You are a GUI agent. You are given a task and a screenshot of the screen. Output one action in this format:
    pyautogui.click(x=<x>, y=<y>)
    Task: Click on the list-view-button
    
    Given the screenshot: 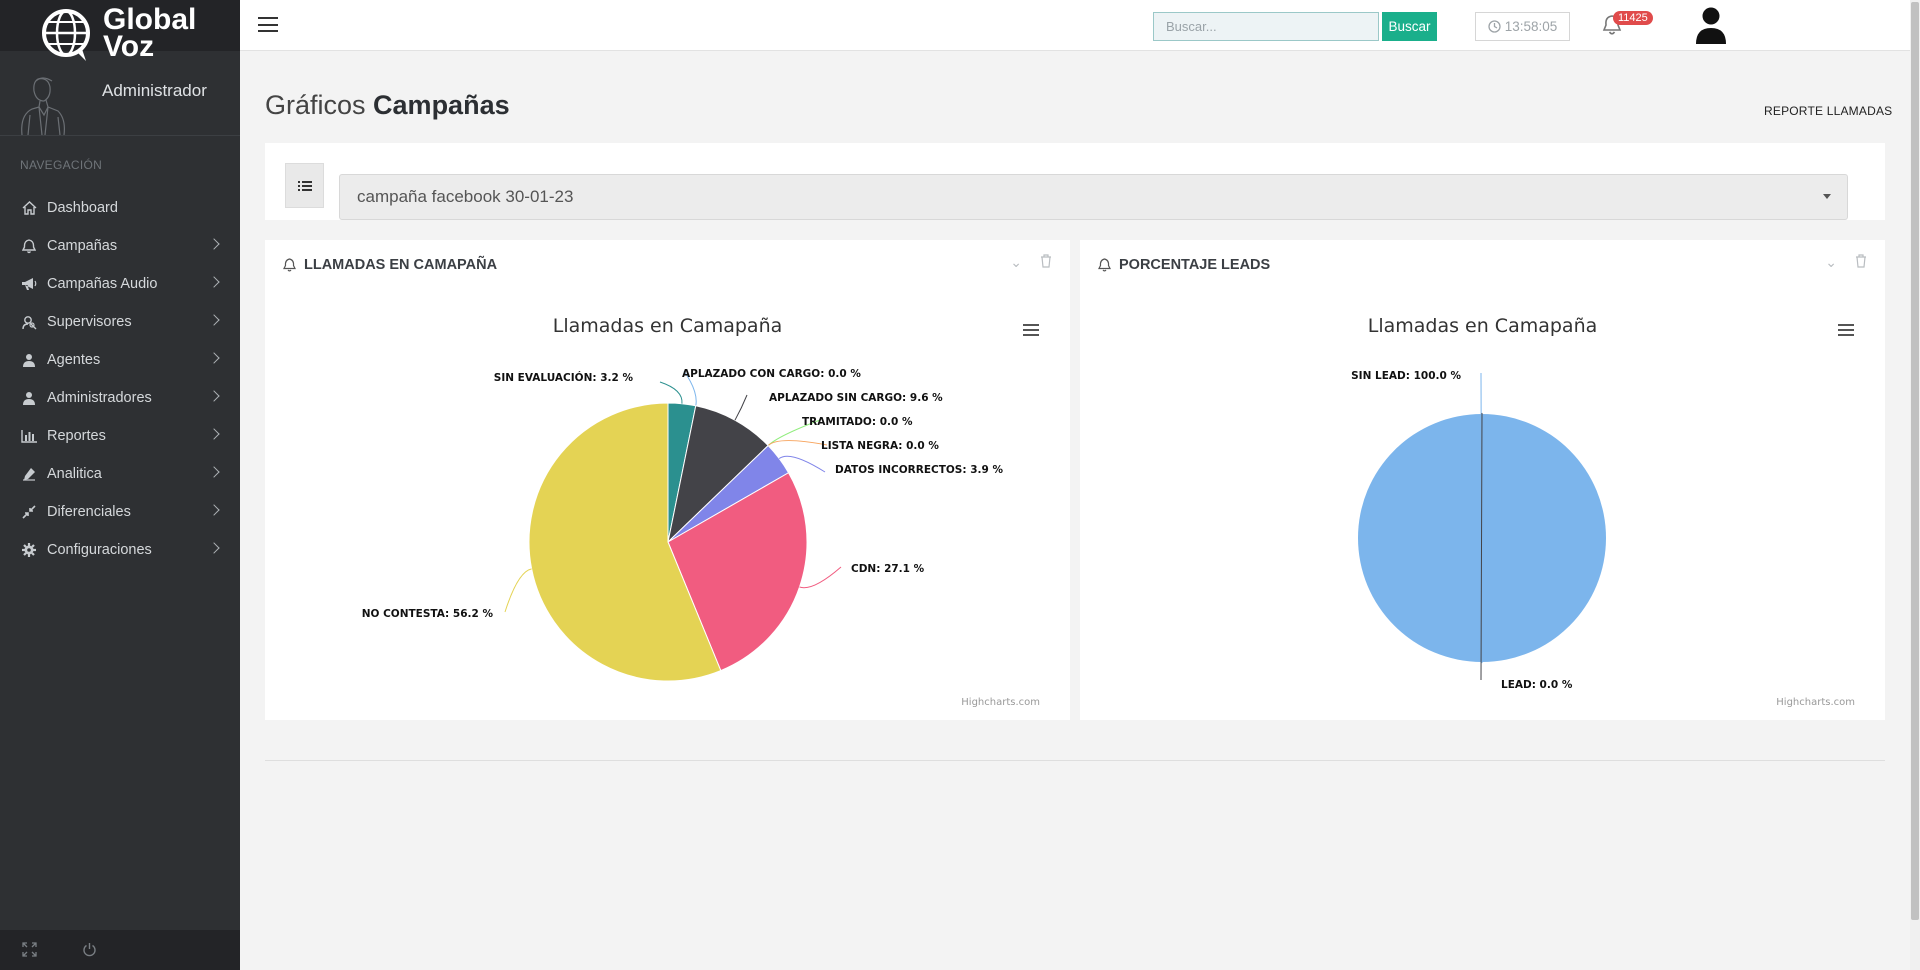 What is the action you would take?
    pyautogui.click(x=304, y=185)
    